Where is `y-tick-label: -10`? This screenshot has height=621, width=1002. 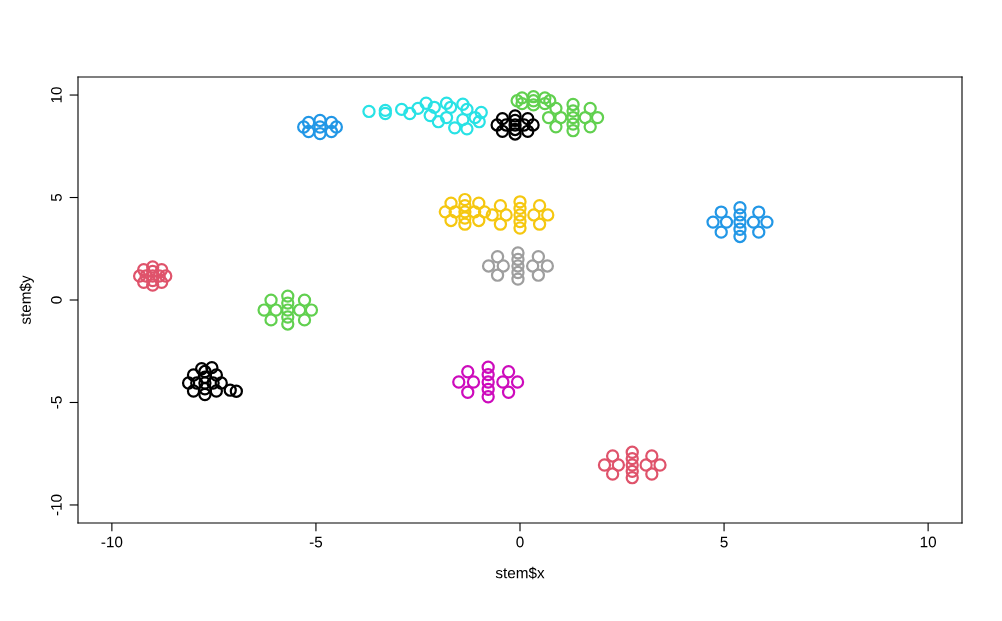 y-tick-label: -10 is located at coordinates (56, 505).